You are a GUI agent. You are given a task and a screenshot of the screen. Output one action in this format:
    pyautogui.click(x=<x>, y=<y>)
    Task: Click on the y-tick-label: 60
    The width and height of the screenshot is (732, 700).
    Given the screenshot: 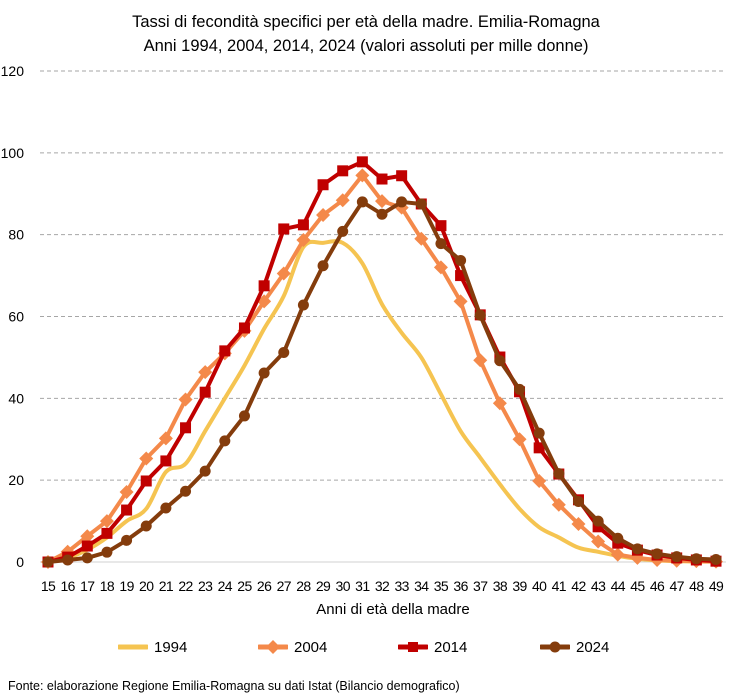 What is the action you would take?
    pyautogui.click(x=16, y=317)
    